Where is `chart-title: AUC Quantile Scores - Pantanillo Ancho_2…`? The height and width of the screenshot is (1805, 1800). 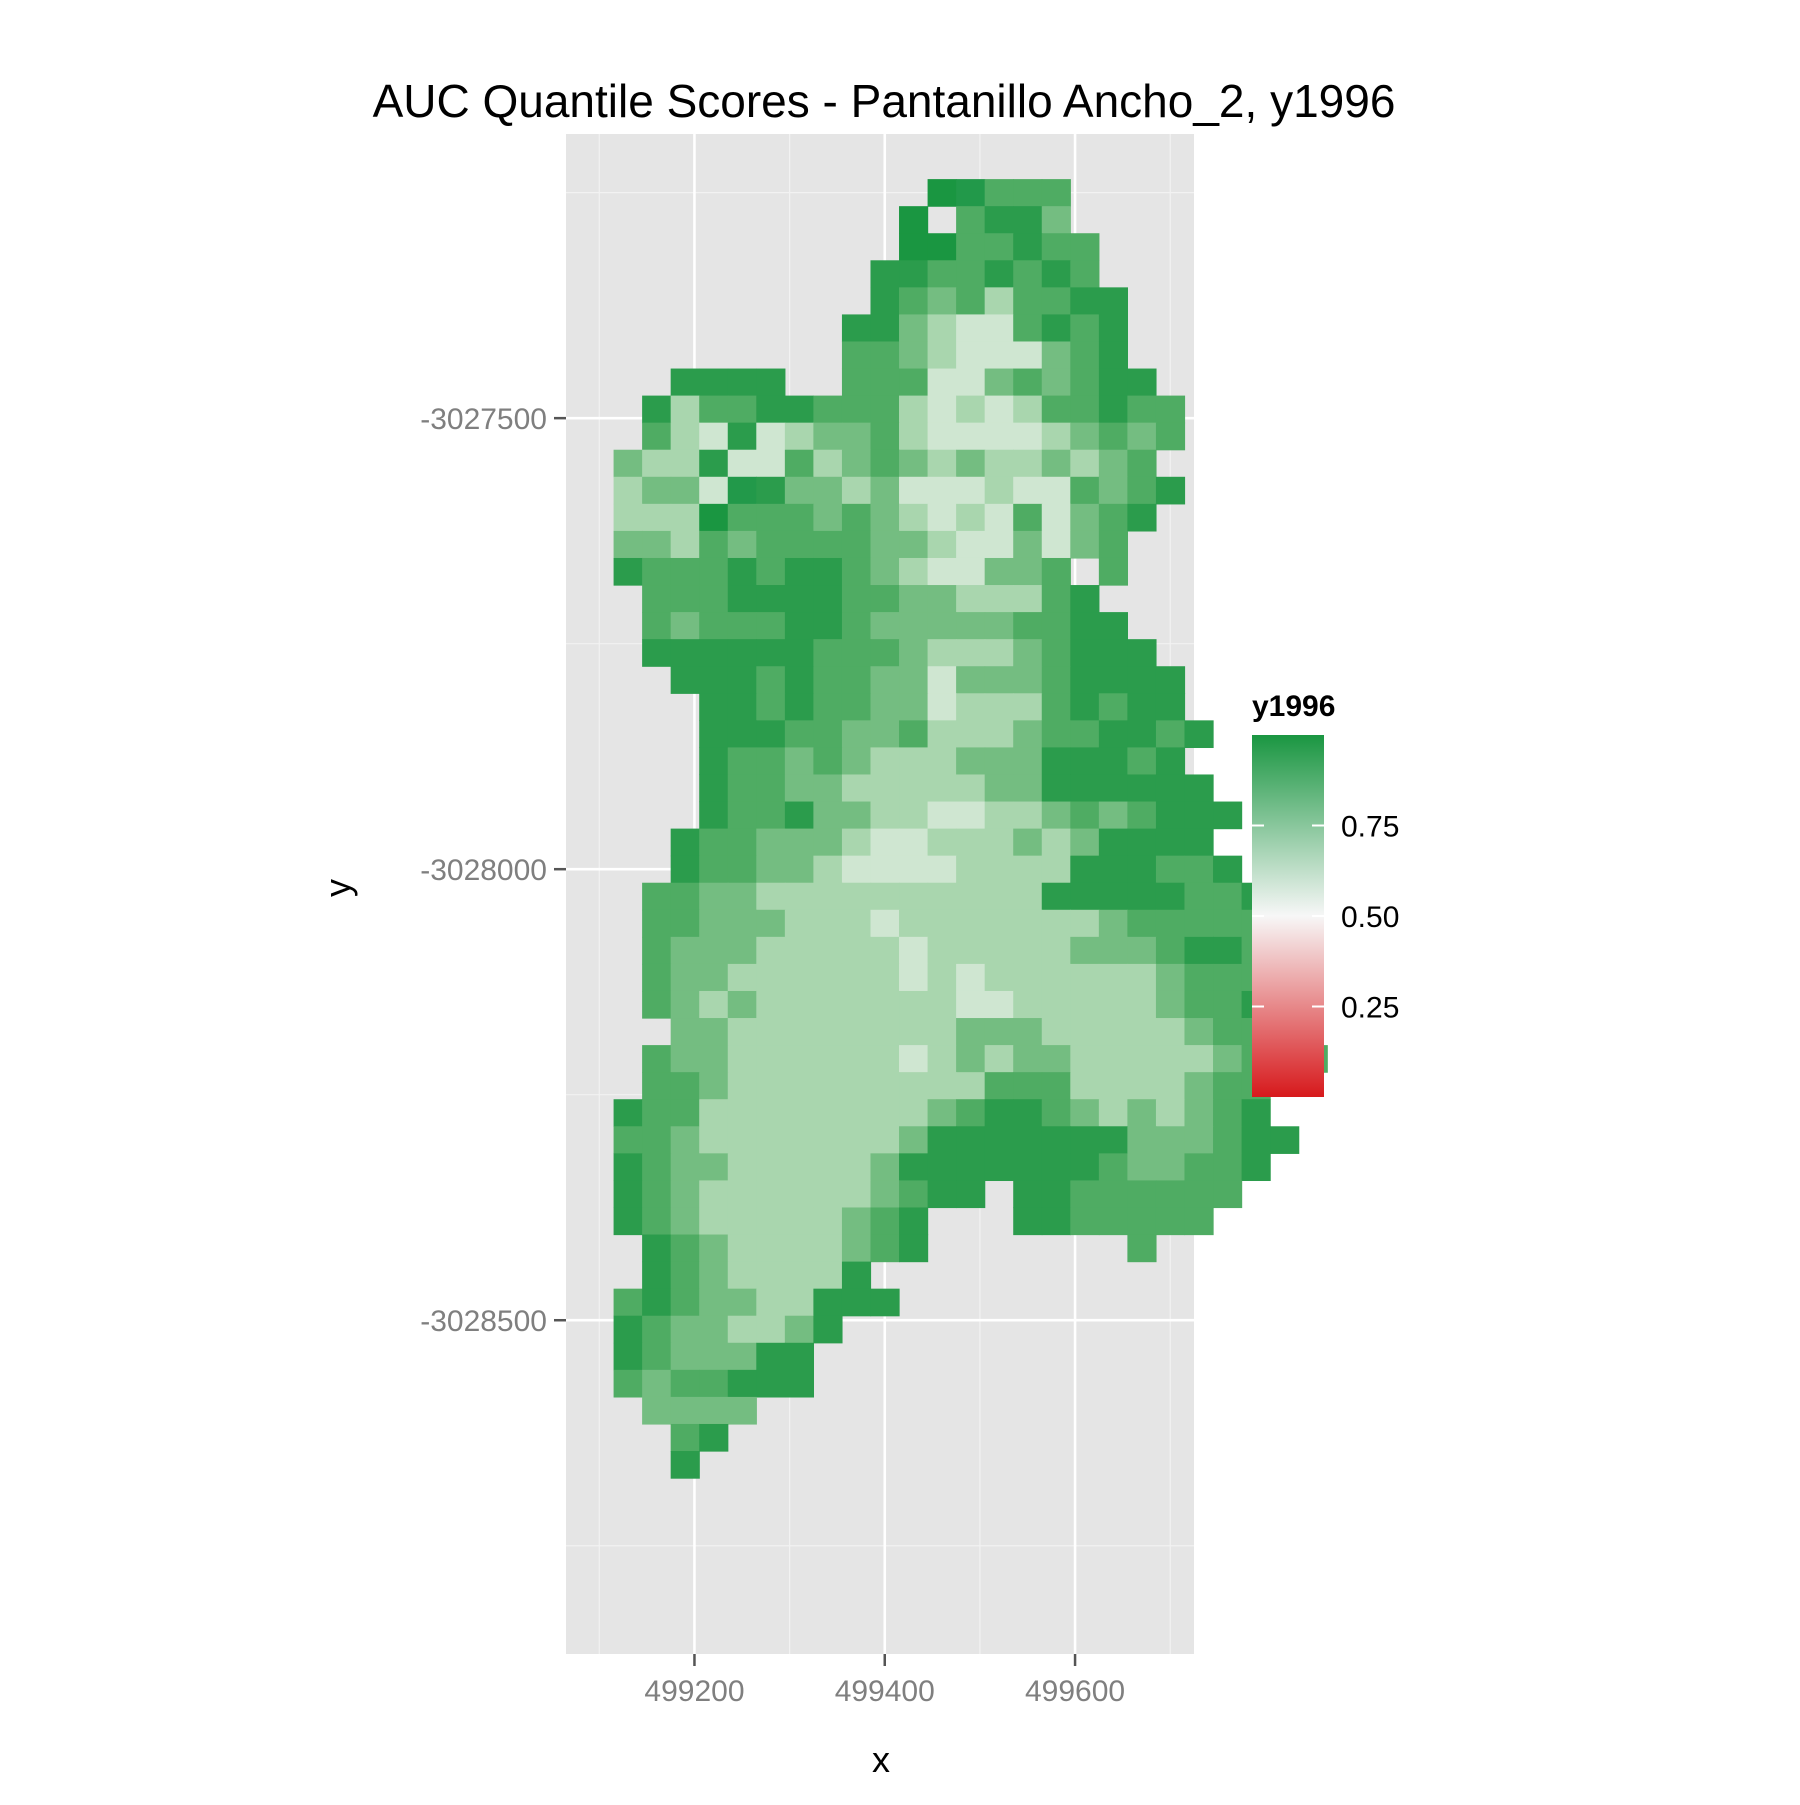
chart-title: AUC Quantile Scores - Pantanillo Ancho_2… is located at coordinates (884, 101).